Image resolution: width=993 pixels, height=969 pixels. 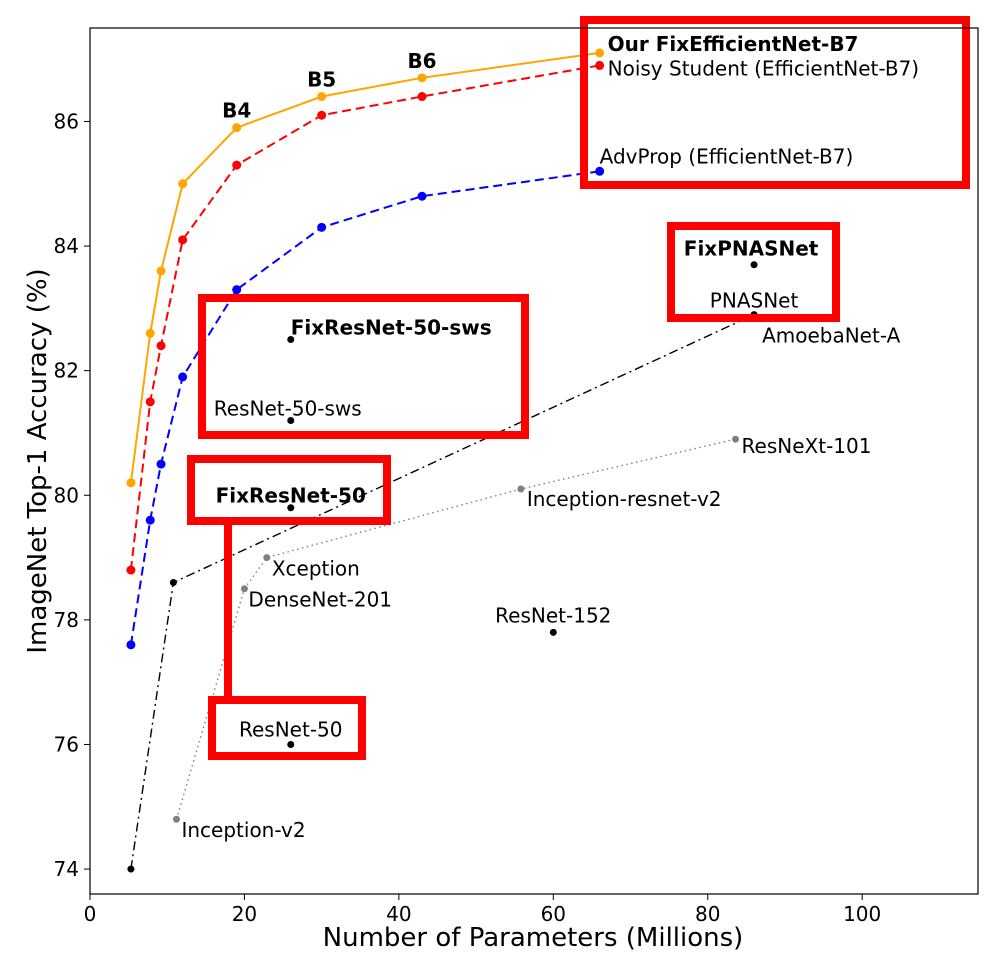 What do you see at coordinates (66, 246) in the screenshot?
I see `y-tick-label: 84` at bounding box center [66, 246].